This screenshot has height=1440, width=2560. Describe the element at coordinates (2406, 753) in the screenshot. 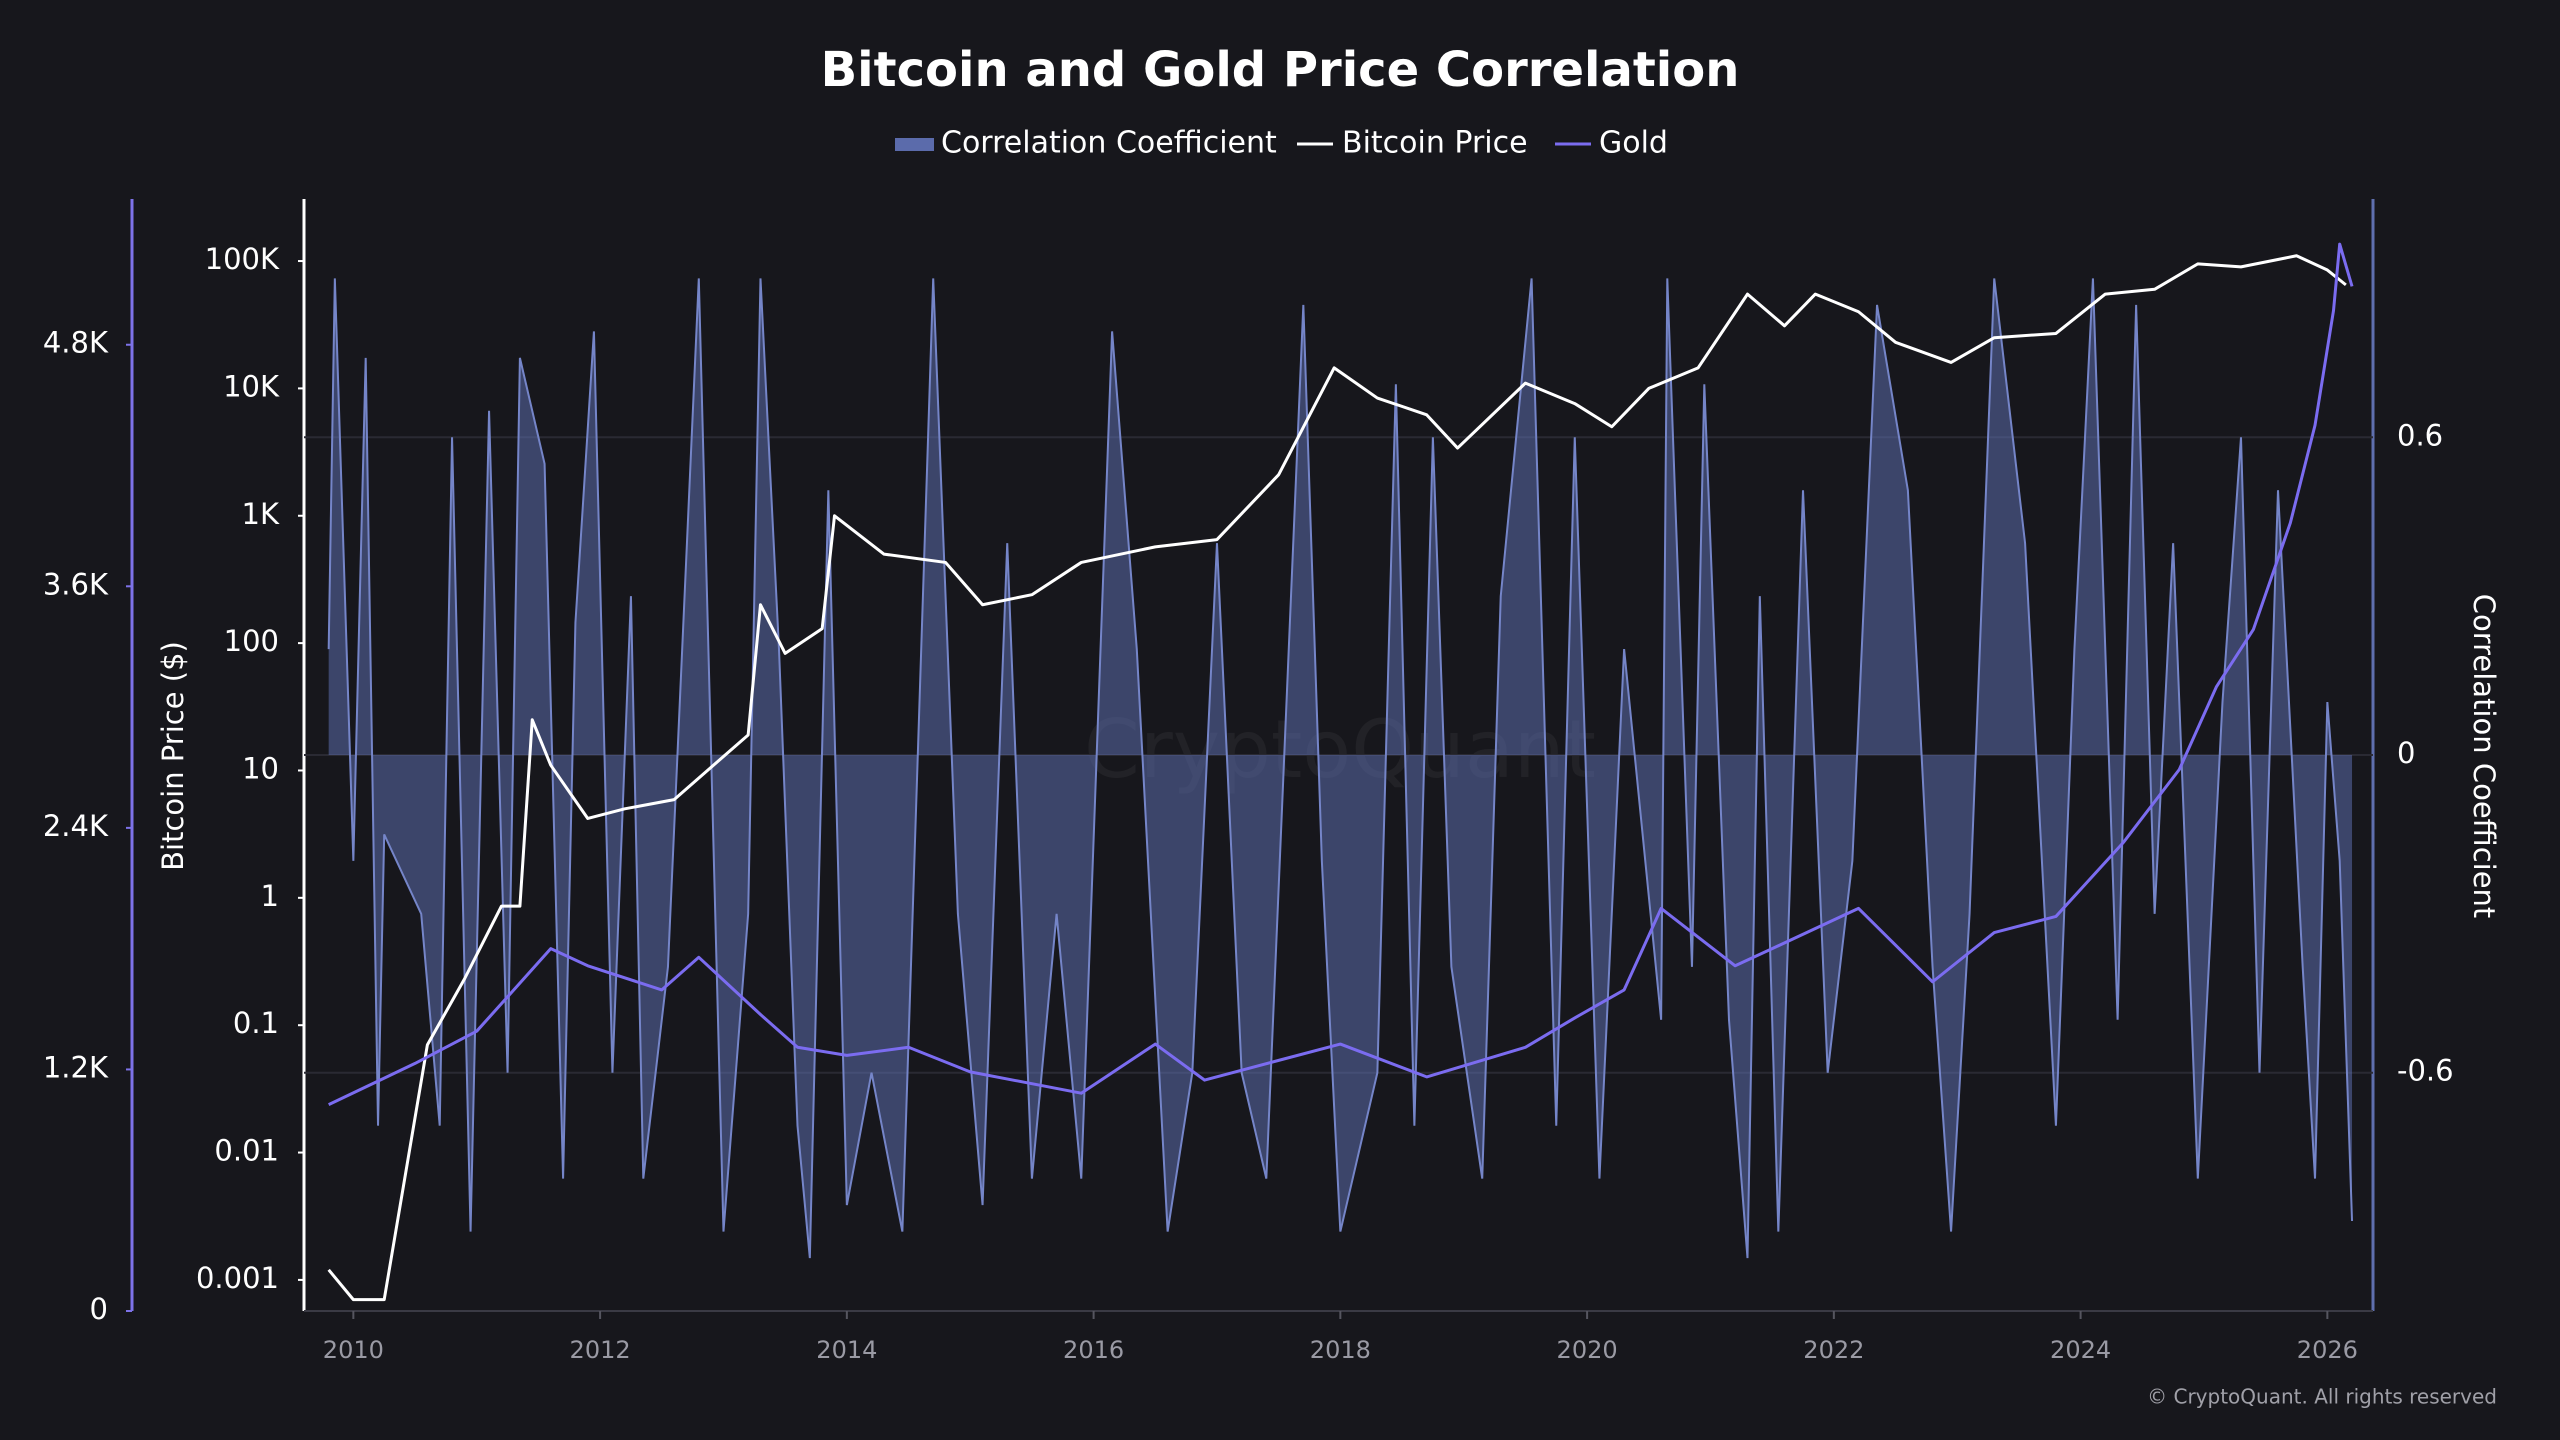

I see `y2-tick-label: 0` at that location.